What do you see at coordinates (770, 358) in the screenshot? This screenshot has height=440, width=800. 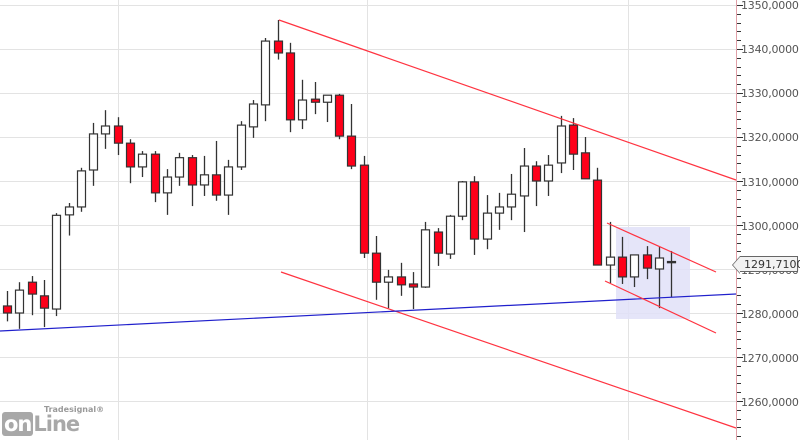 I see `y-tick-label: 1270,0000` at bounding box center [770, 358].